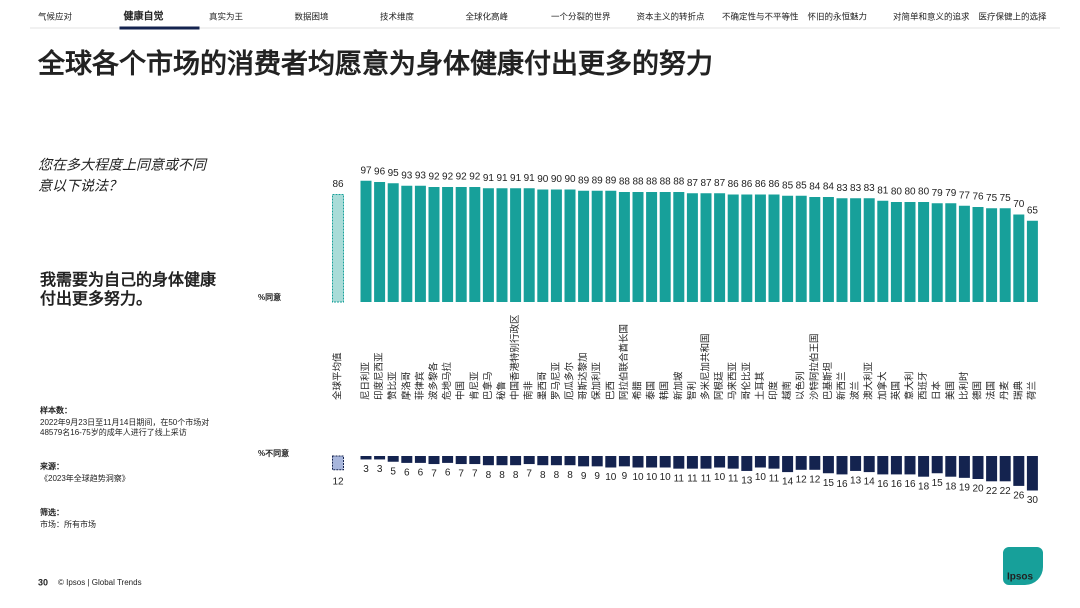  Describe the element at coordinates (692, 478) in the screenshot. I see `disagree-value-label: 11` at that location.